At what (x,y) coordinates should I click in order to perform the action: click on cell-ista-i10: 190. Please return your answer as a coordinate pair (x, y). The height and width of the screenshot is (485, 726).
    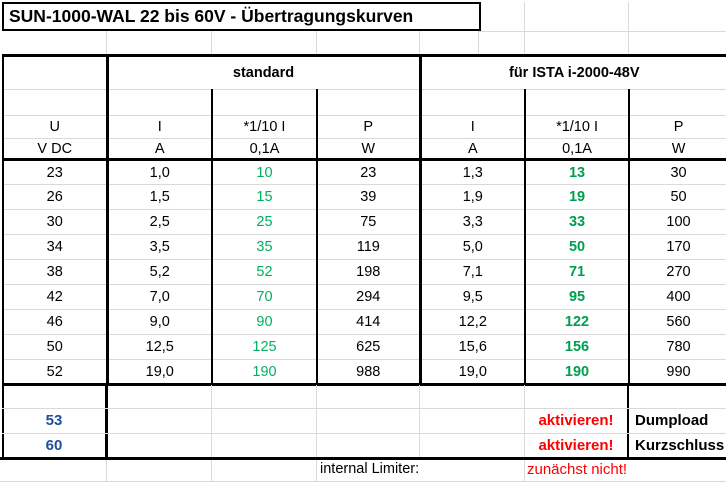
    Looking at the image, I should click on (578, 372).